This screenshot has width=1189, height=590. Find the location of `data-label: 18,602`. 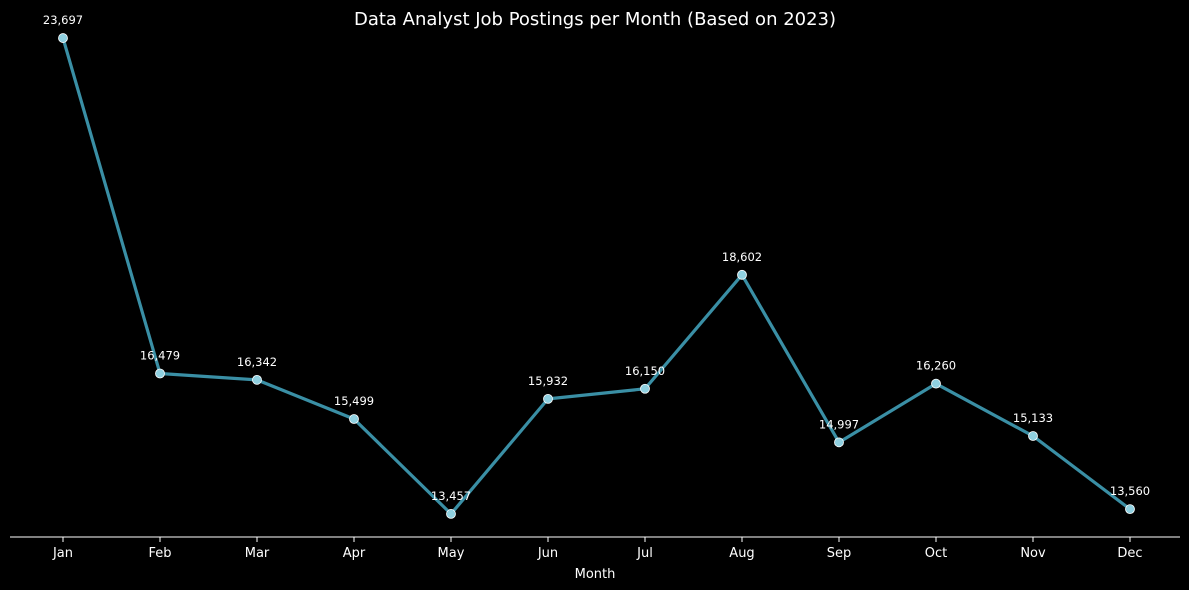

data-label: 18,602 is located at coordinates (742, 257).